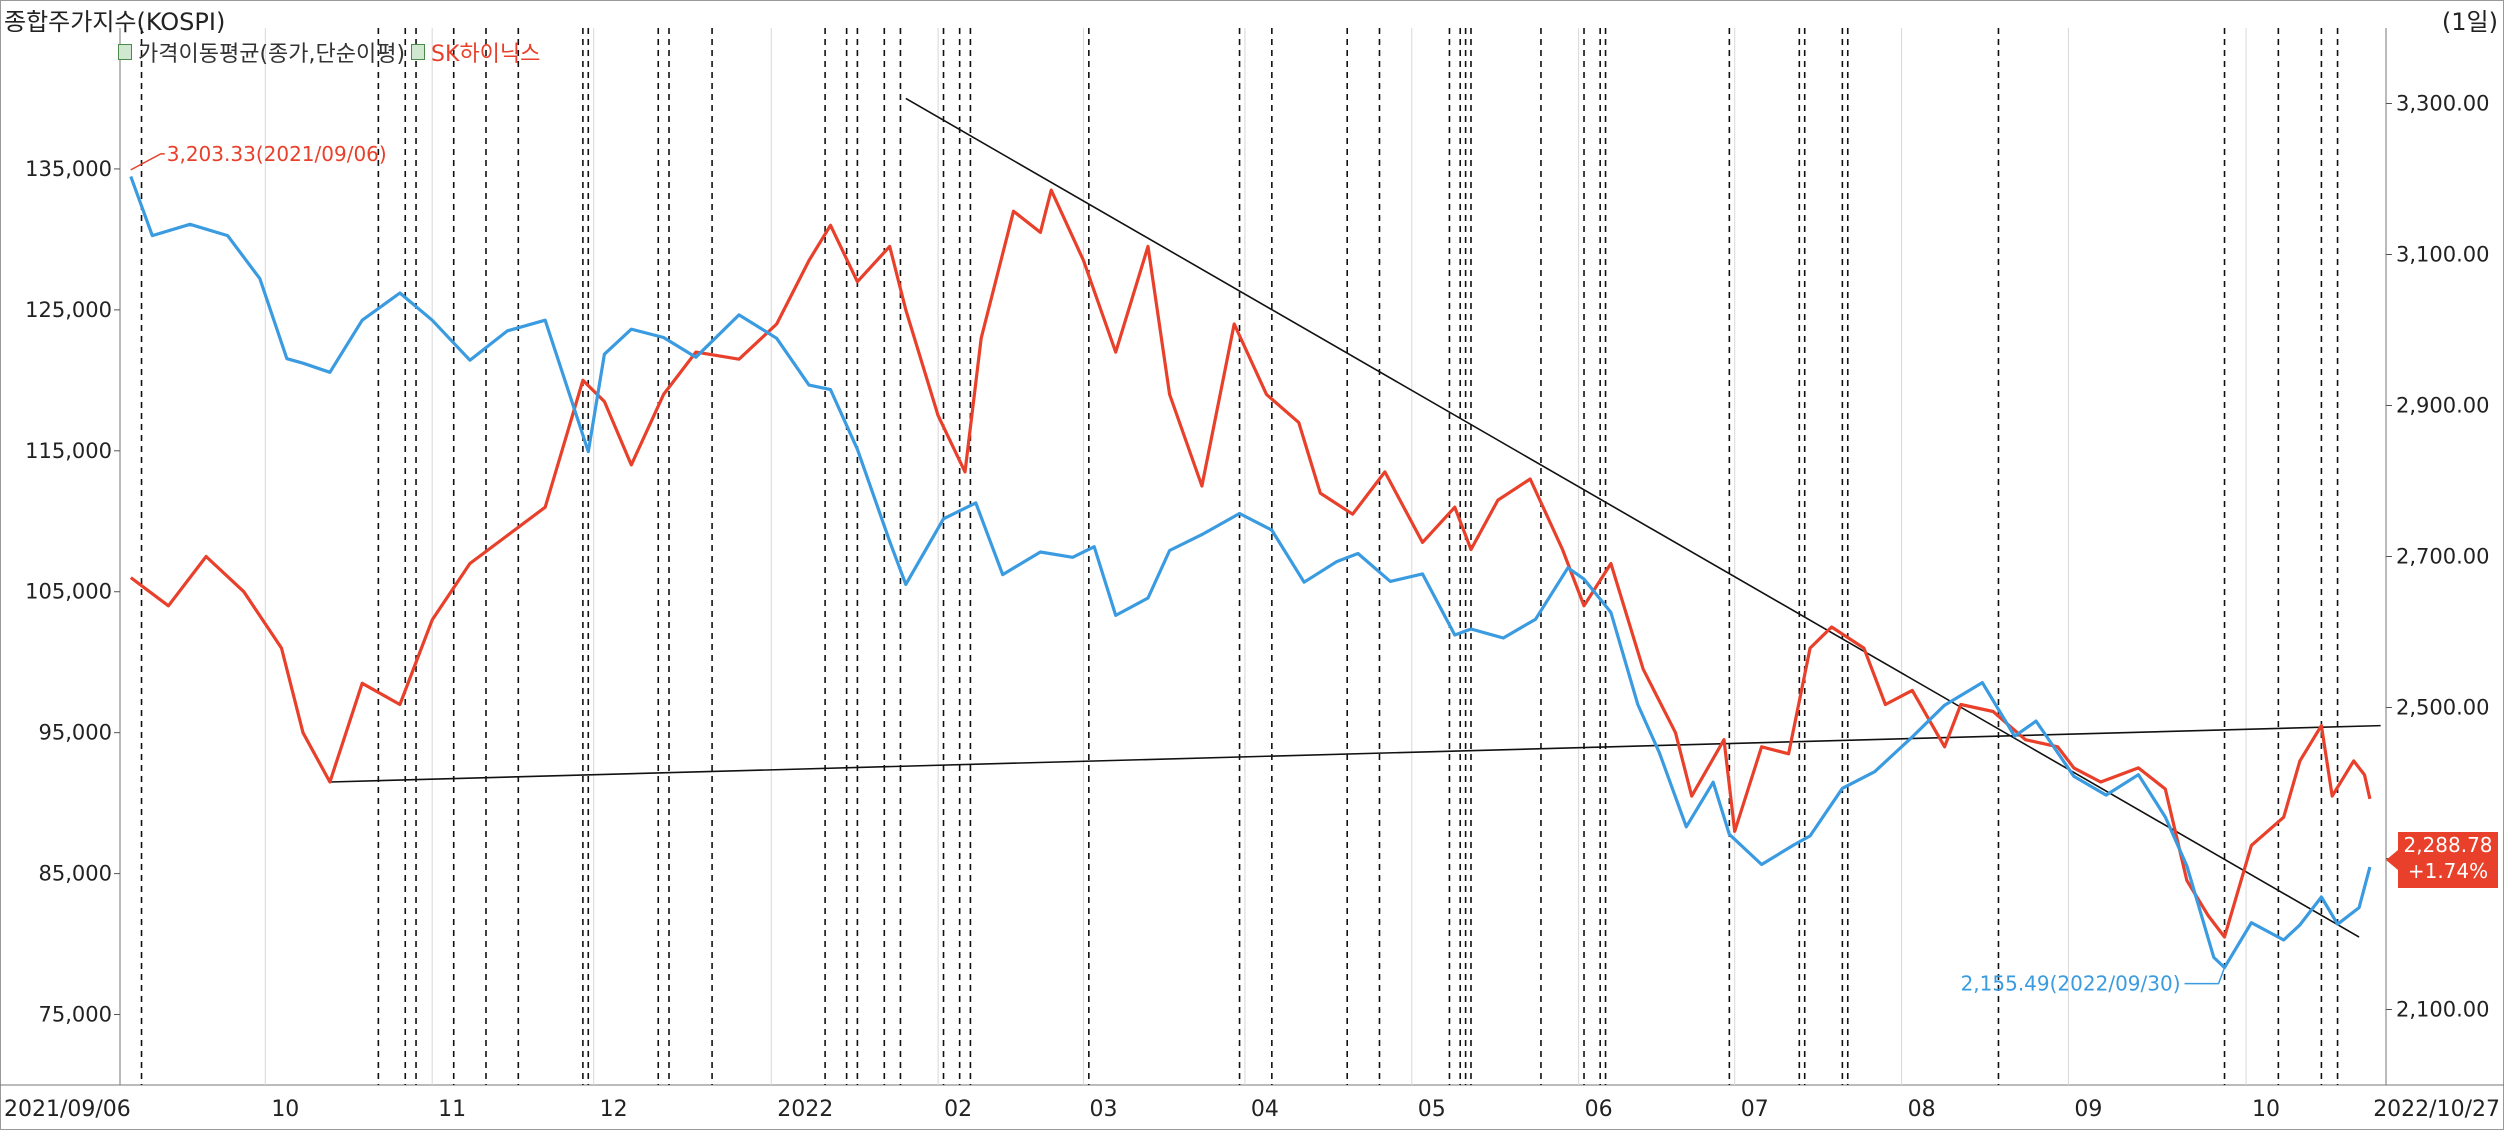 Image resolution: width=2504 pixels, height=1130 pixels. I want to click on x-tick-label: 07, so click(1755, 1109).